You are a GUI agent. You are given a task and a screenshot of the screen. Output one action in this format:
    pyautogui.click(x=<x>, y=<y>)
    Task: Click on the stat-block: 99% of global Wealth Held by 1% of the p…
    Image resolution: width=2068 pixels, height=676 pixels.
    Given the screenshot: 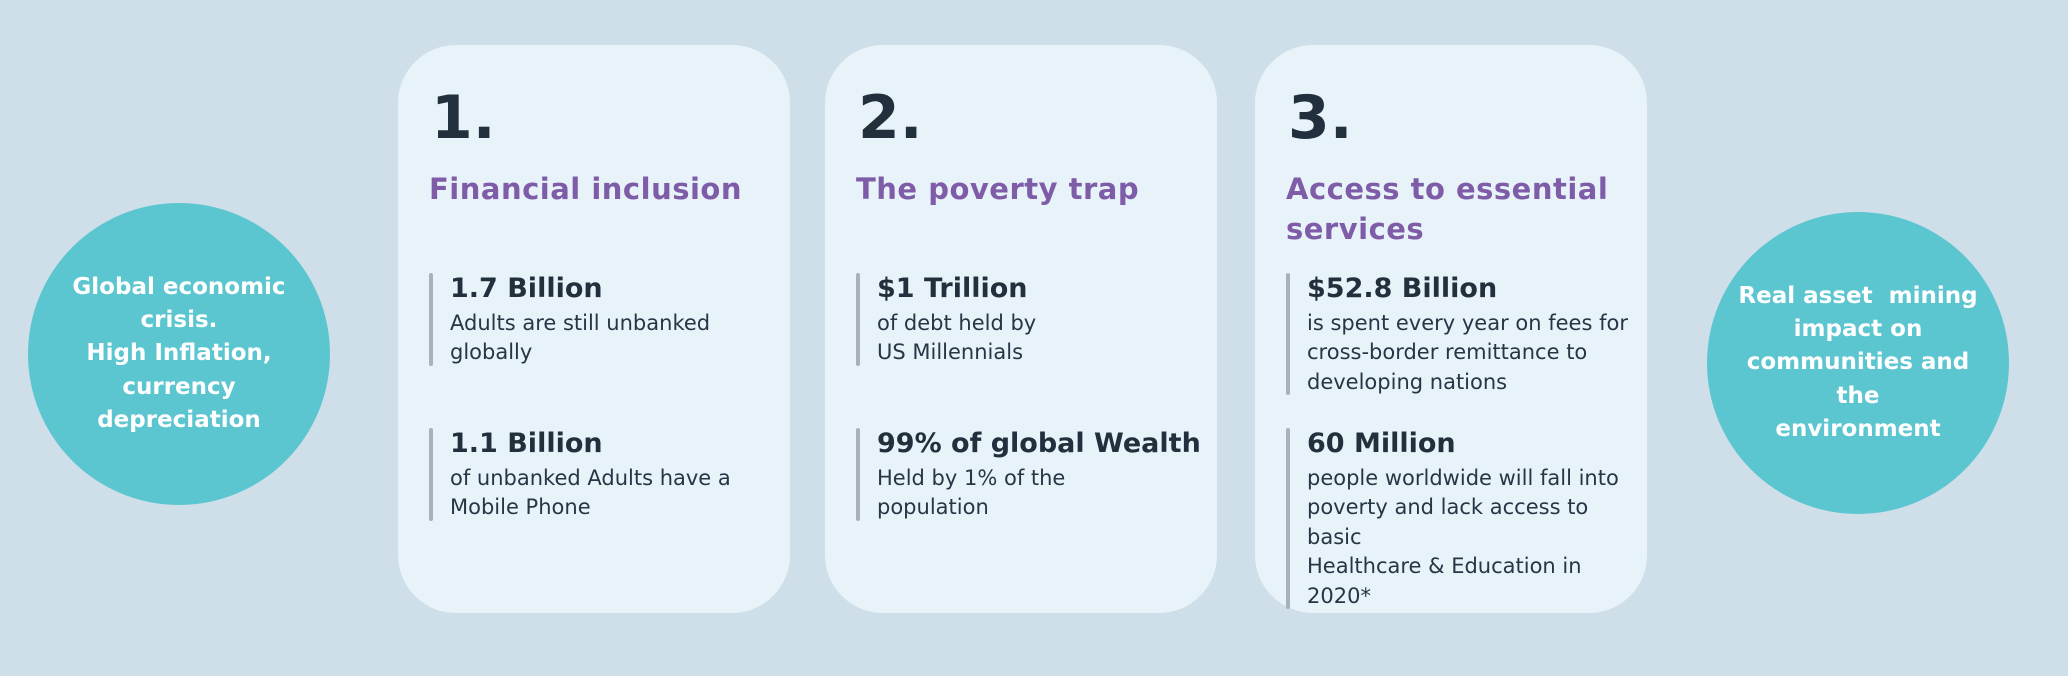 What is the action you would take?
    pyautogui.click(x=1031, y=474)
    